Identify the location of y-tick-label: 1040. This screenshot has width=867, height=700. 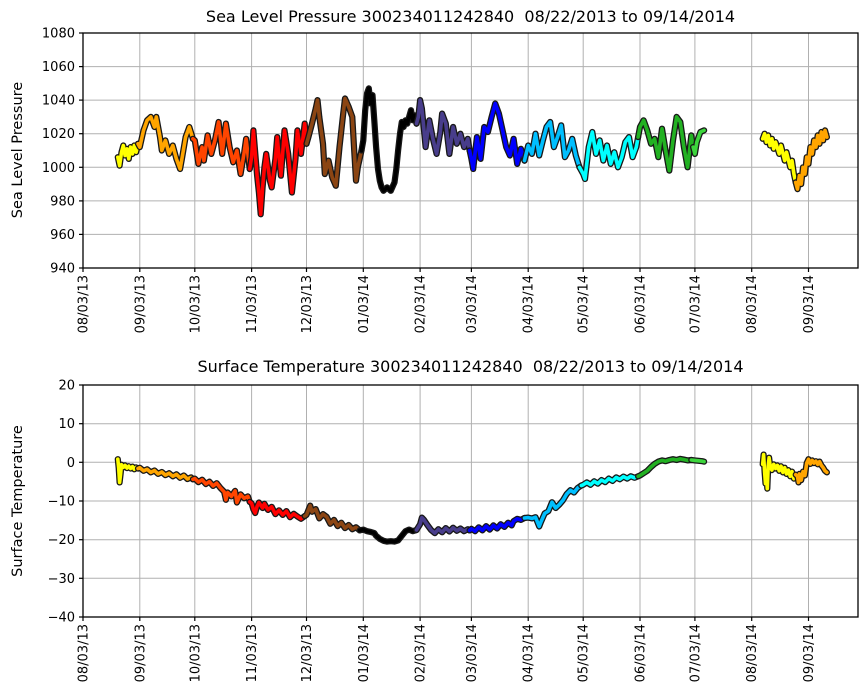
(58, 101).